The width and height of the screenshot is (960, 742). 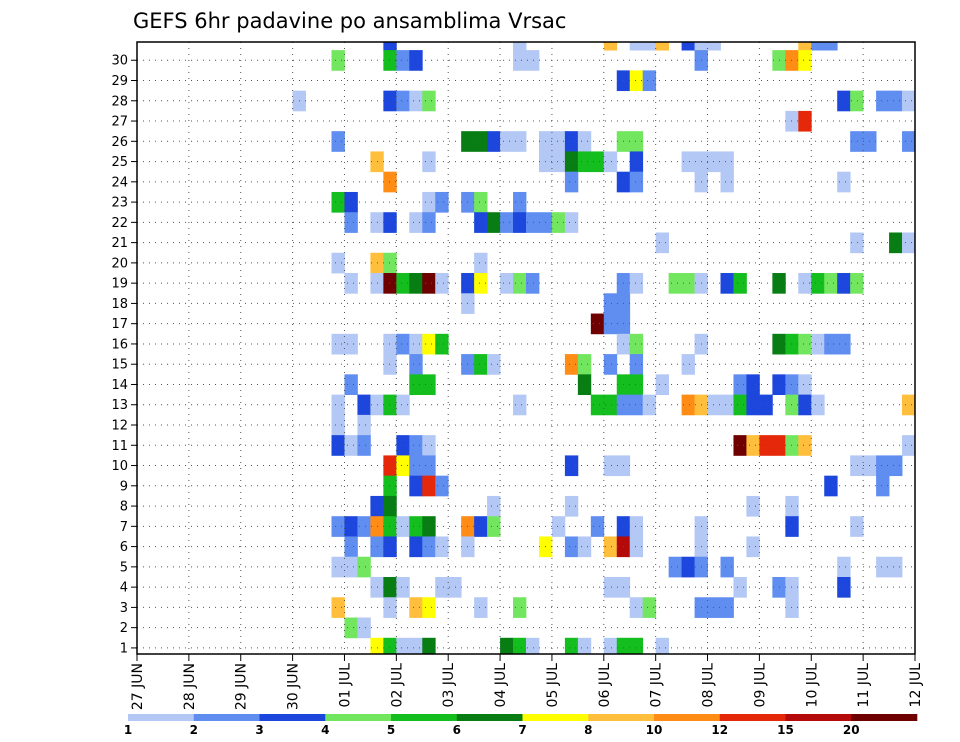 What do you see at coordinates (119, 101) in the screenshot?
I see `y-tick-label: 28` at bounding box center [119, 101].